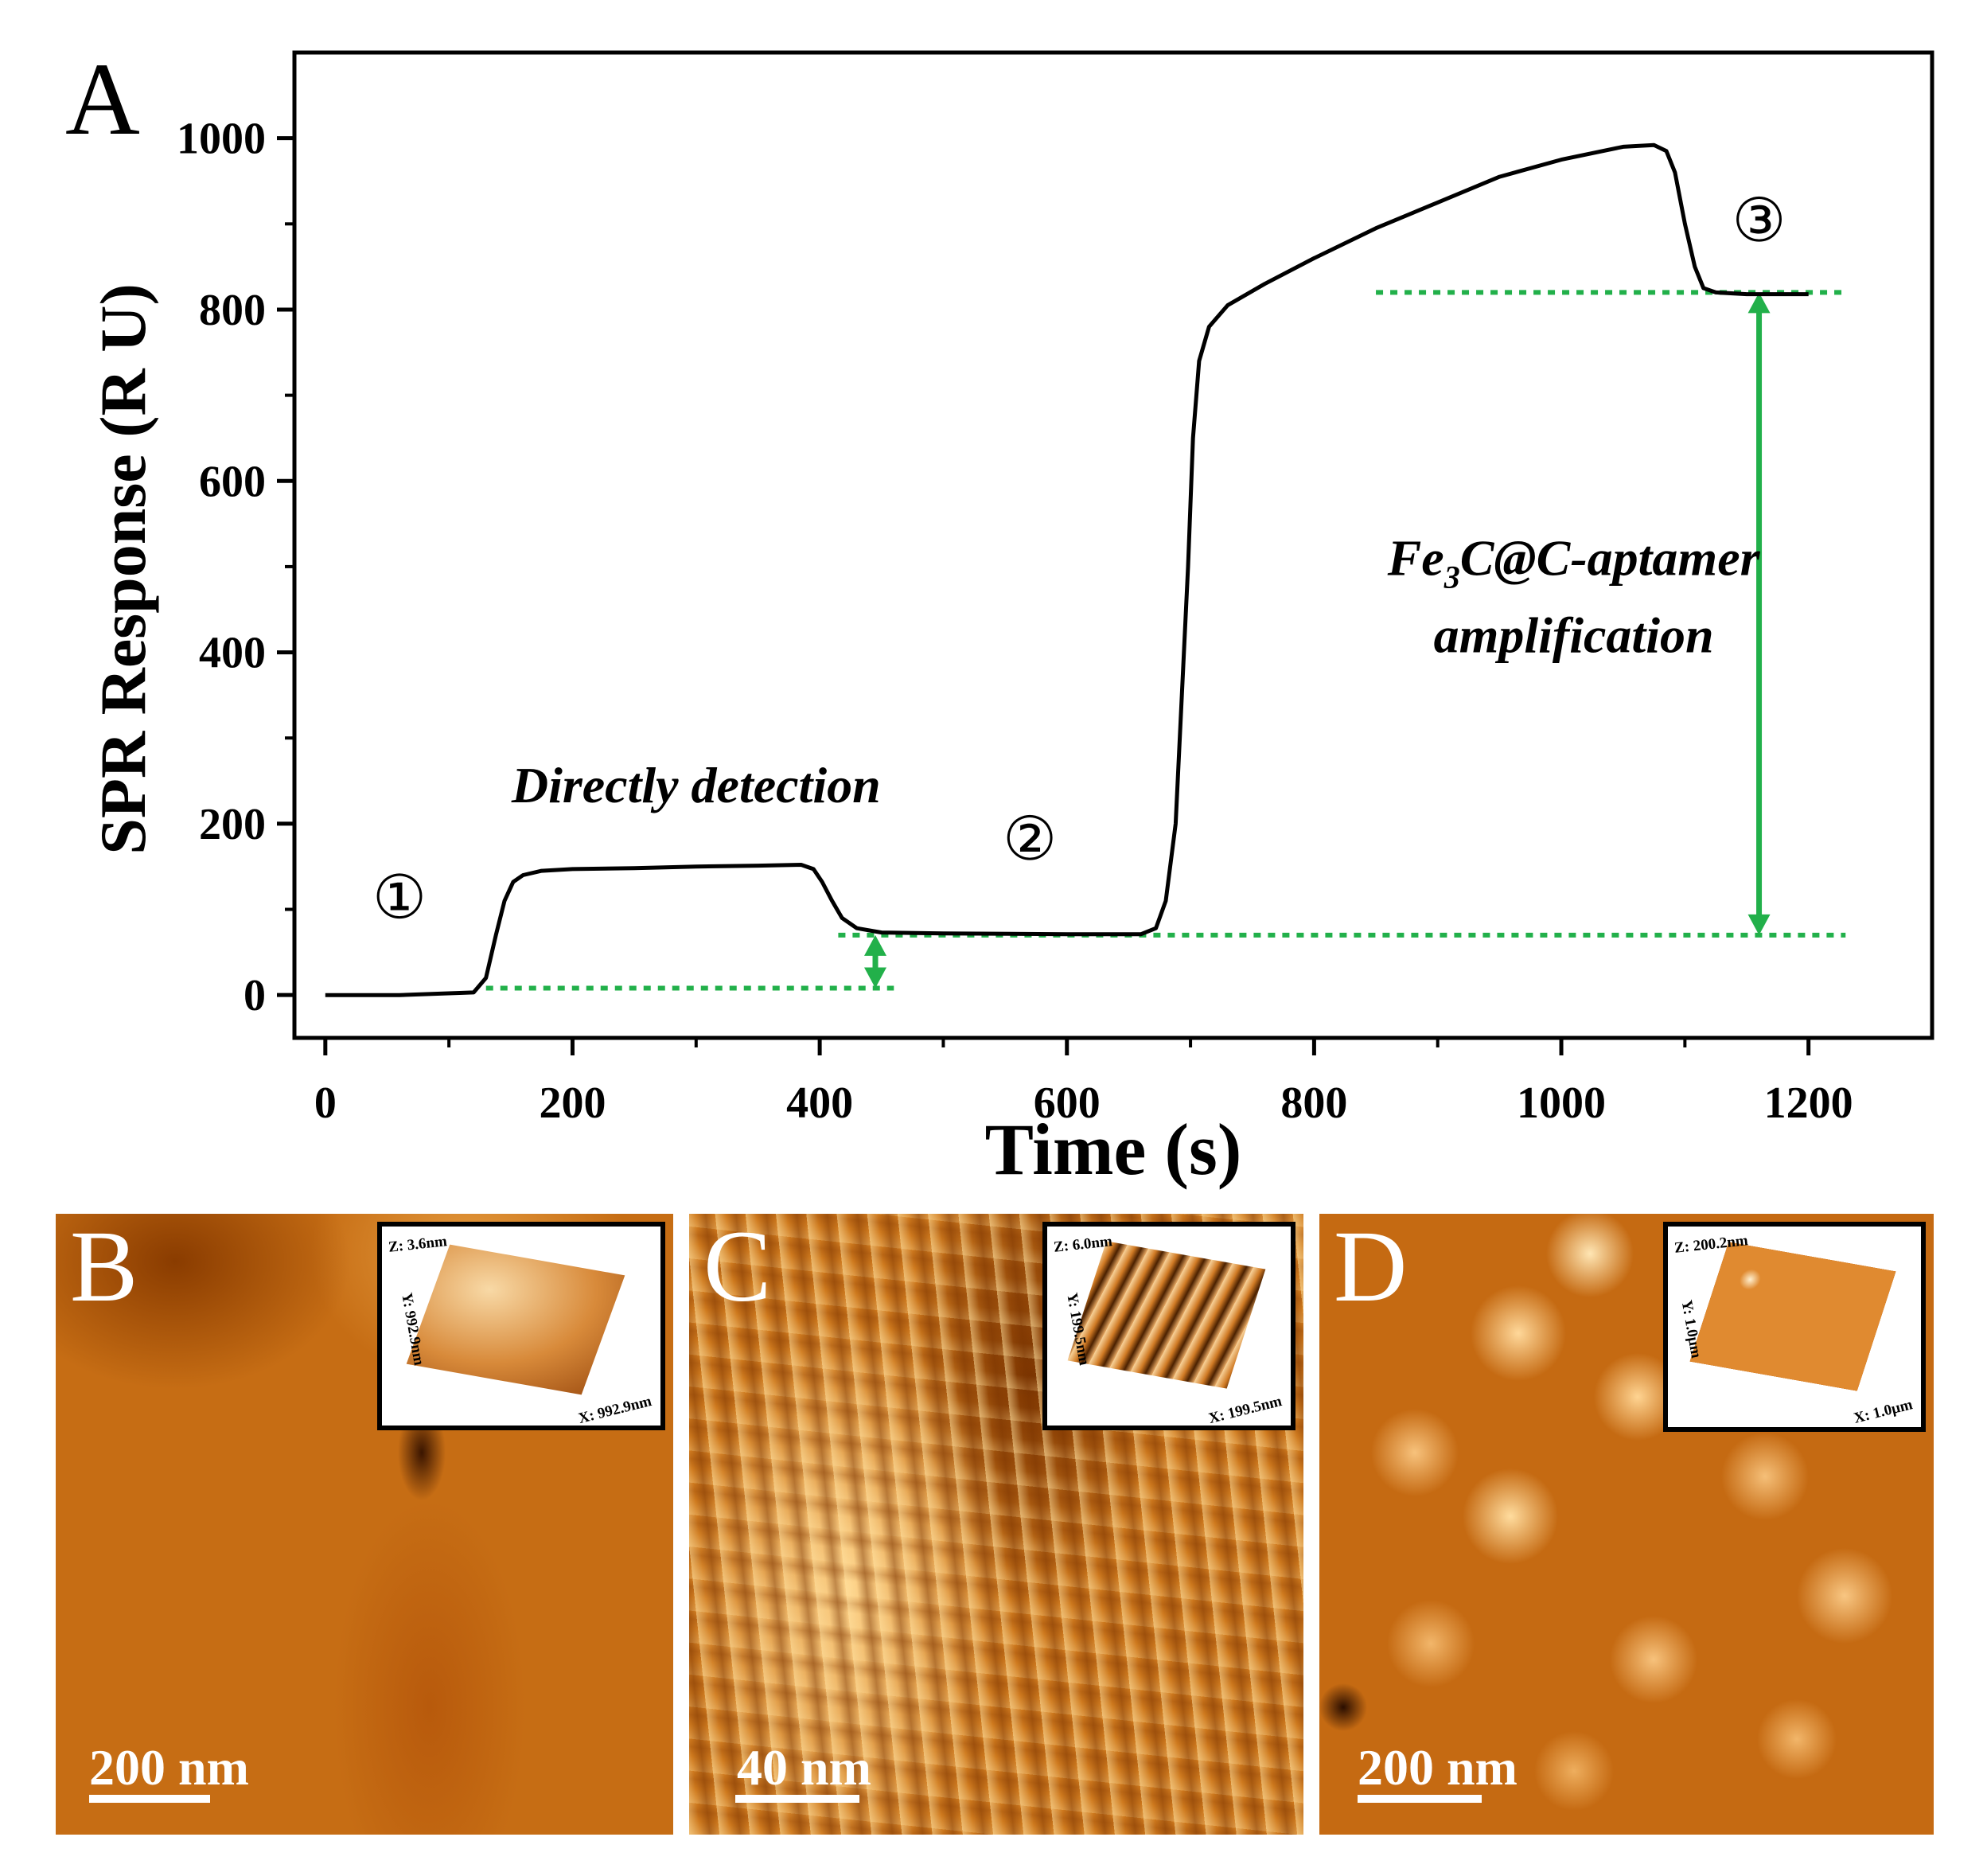 Image resolution: width=1987 pixels, height=1876 pixels. I want to click on afm-panel-c: C Z: 6.0nm Y: 199.5nm X: 199.5nm 40 nm, so click(996, 1524).